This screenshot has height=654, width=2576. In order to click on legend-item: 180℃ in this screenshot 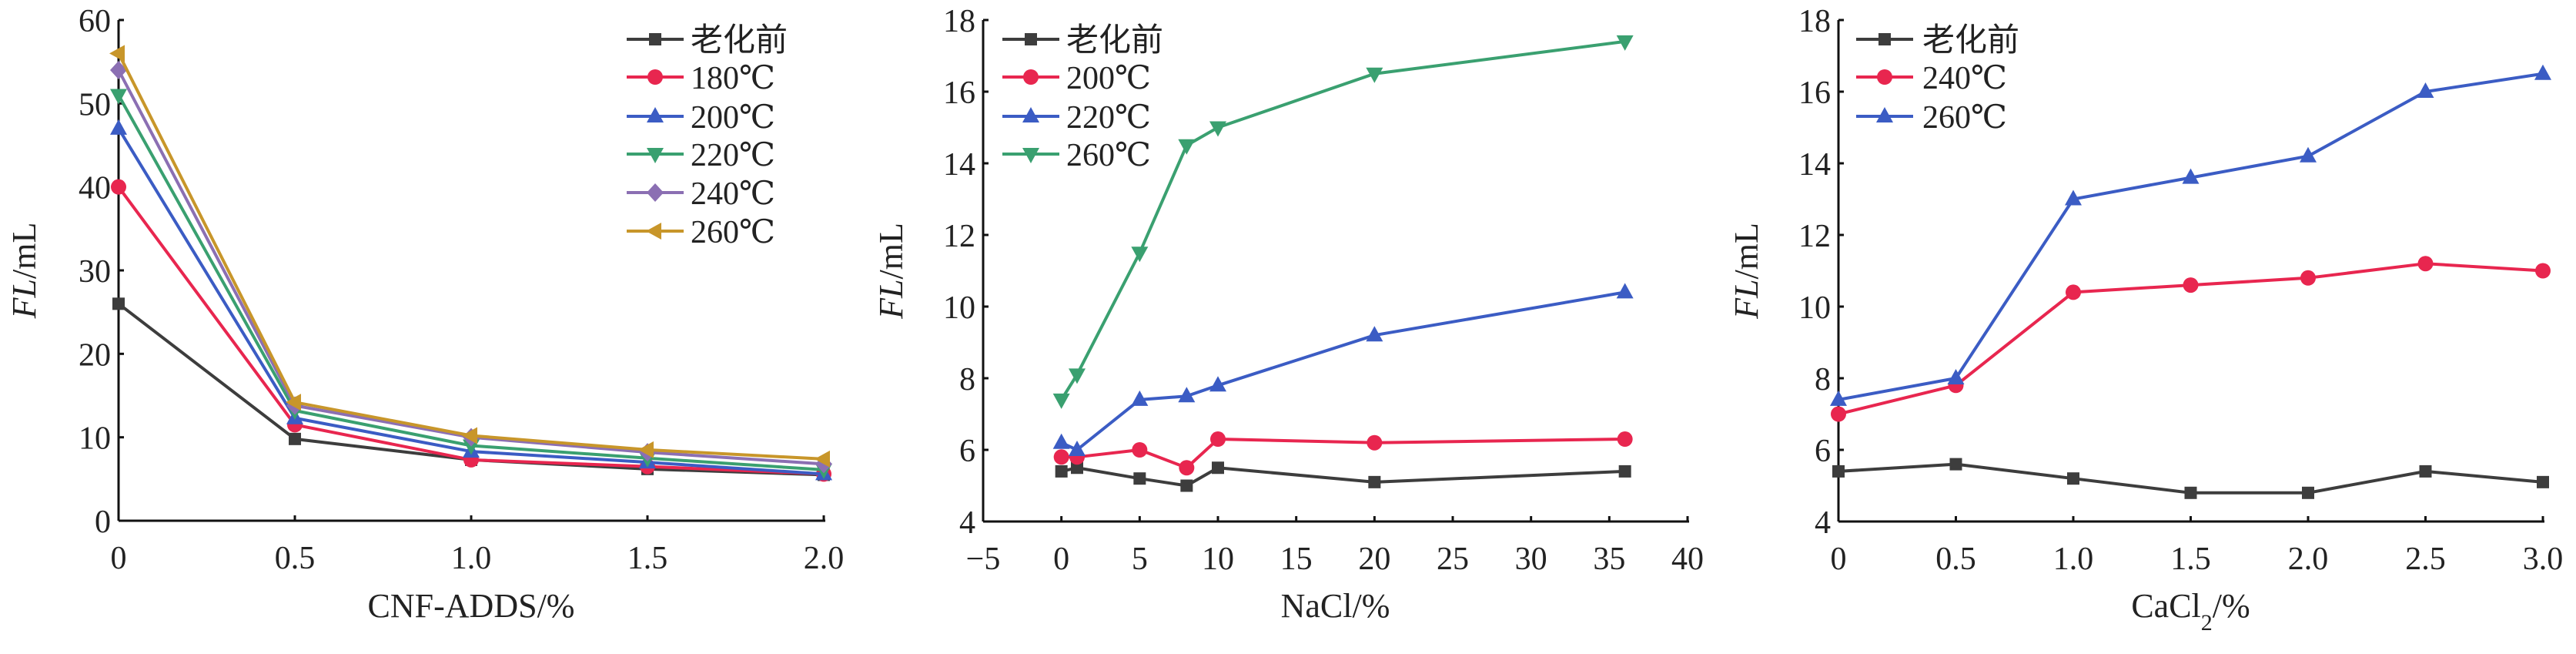, I will do `click(701, 78)`.